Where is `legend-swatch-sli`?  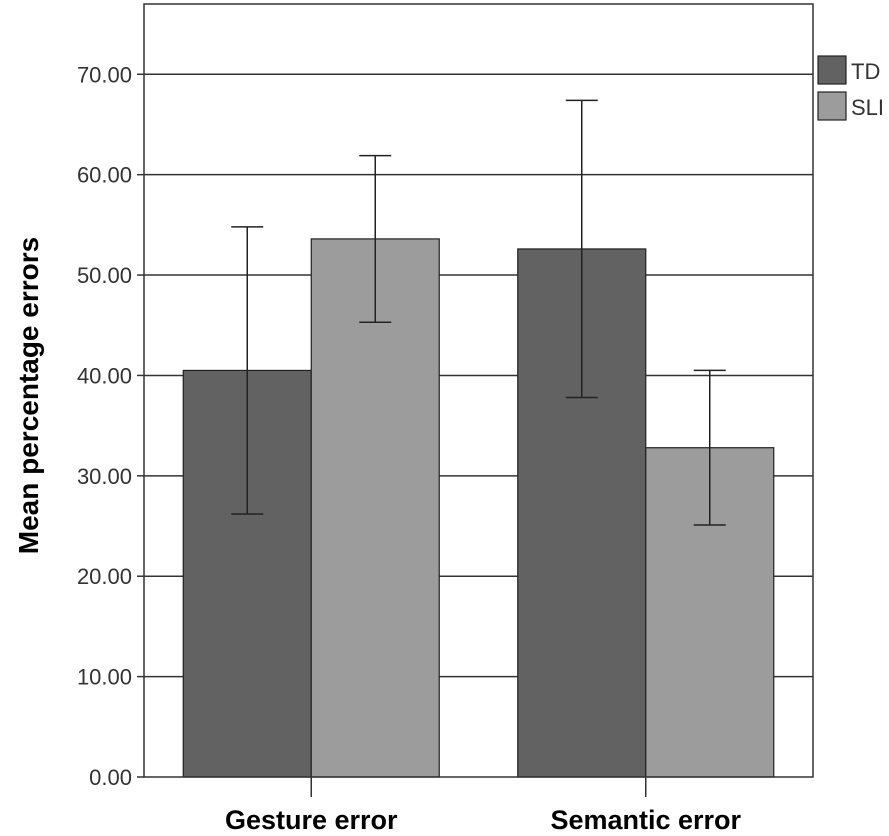
legend-swatch-sli is located at coordinates (832, 106).